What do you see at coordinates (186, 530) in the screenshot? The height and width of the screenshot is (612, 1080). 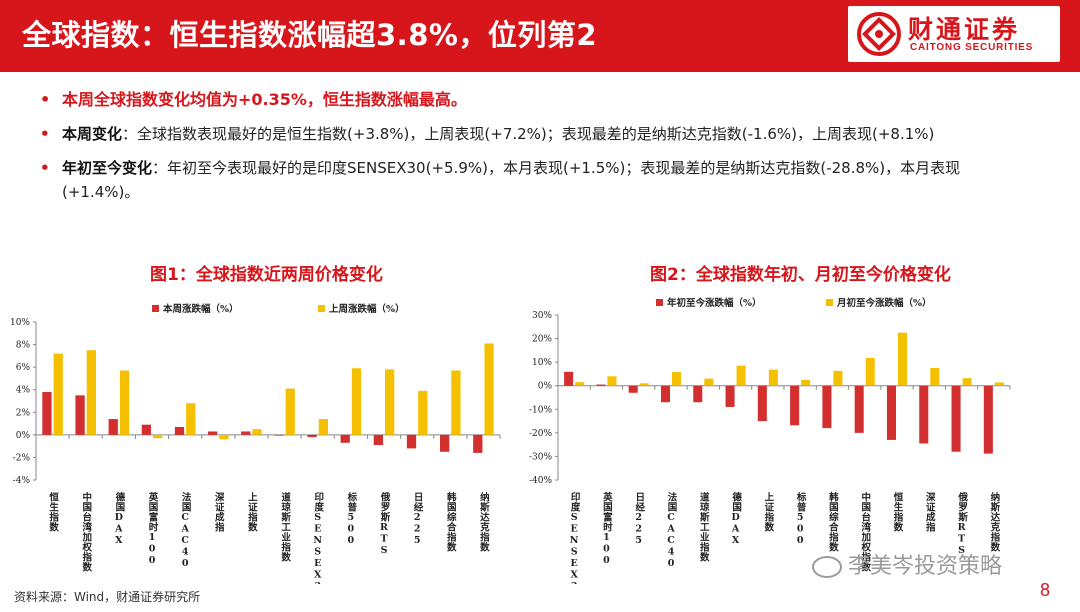 I see `x-category-label: 法国CAC40` at bounding box center [186, 530].